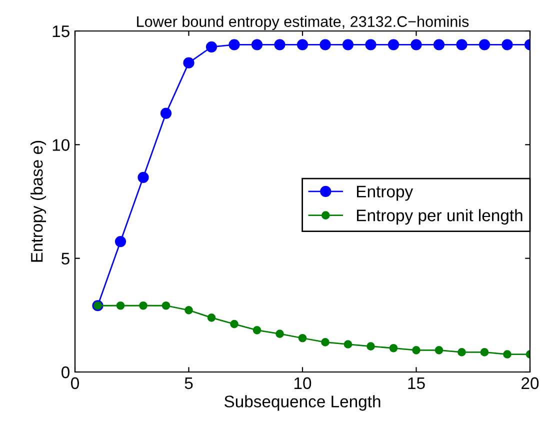 The height and width of the screenshot is (434, 560). I want to click on x-axis-title: Subsequence Length, so click(302, 403).